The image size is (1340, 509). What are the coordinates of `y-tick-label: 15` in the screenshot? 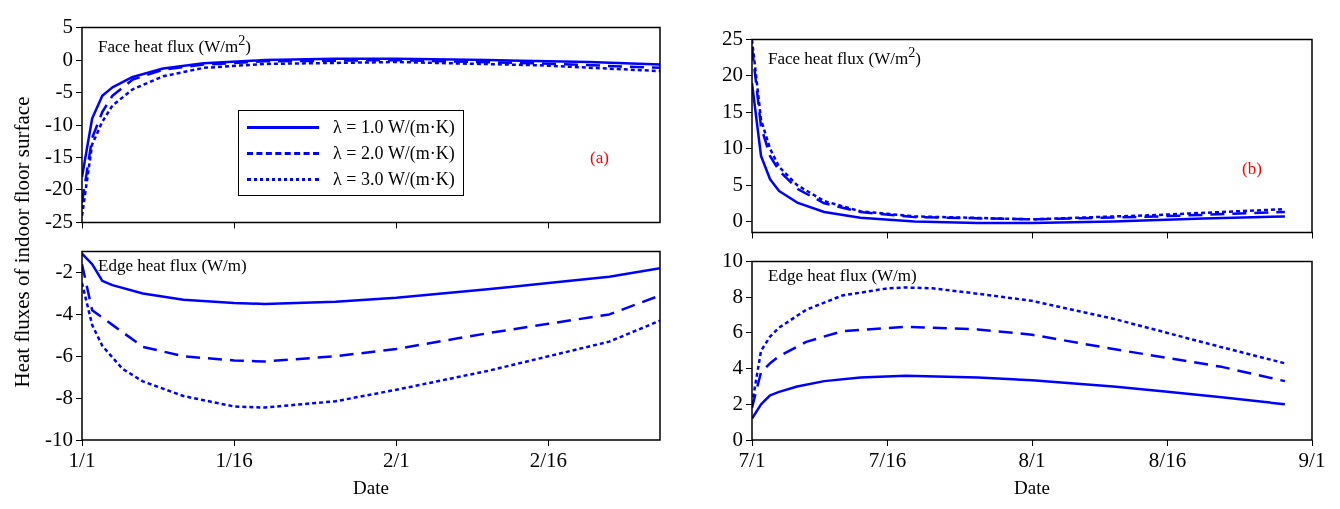 It's located at (732, 110).